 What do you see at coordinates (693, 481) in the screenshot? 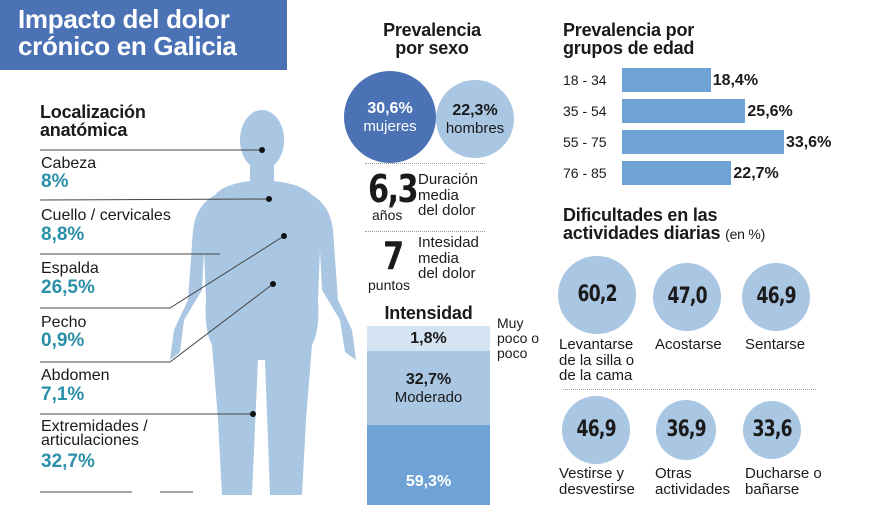
I see `difficulty-label: Otras actividades` at bounding box center [693, 481].